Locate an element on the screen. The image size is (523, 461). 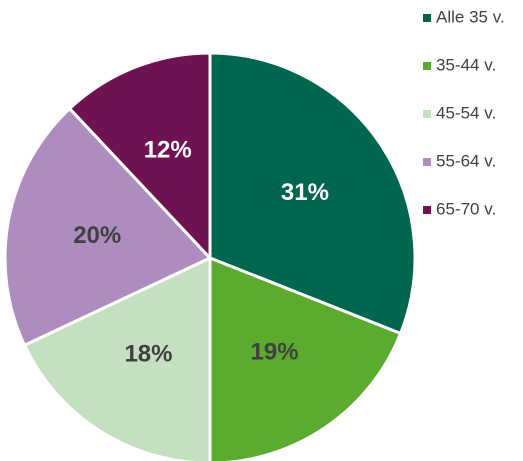
data-label: 19% is located at coordinates (275, 351).